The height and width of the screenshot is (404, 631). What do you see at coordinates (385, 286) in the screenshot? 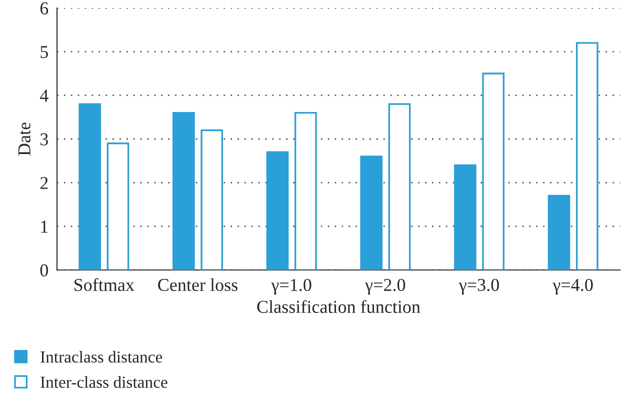
I see `x-tick-label: γ=2.0` at bounding box center [385, 286].